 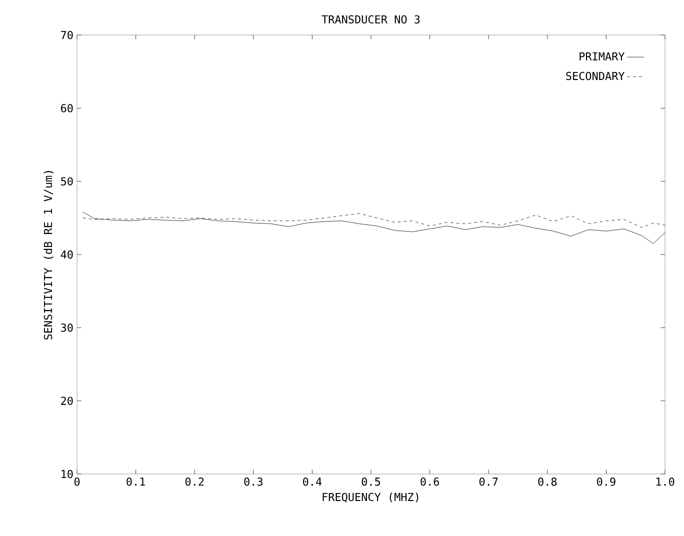 What do you see at coordinates (371, 19) in the screenshot?
I see `chart-title: TRANSDUCER NO 3` at bounding box center [371, 19].